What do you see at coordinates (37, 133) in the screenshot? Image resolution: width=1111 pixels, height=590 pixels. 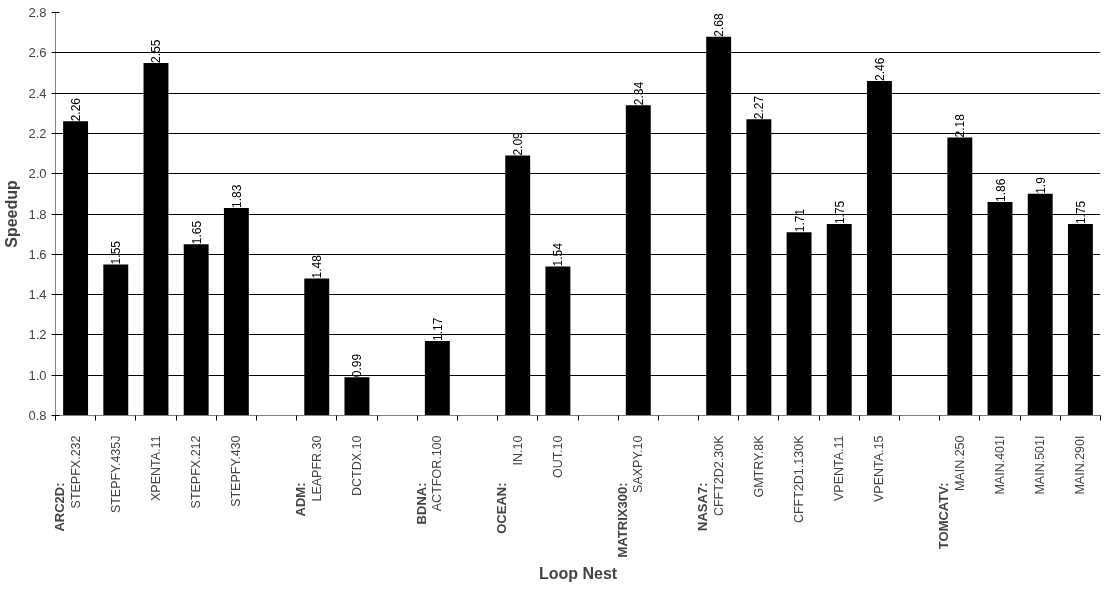 I see `y-tick-label: 2.2` at bounding box center [37, 133].